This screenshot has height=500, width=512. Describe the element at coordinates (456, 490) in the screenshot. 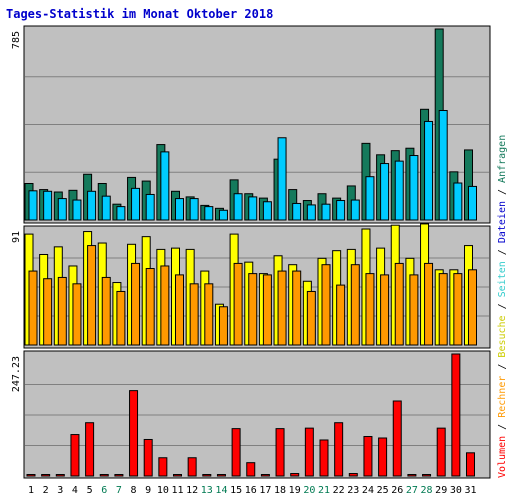

I see `x-tick-label-day-30: 30` at that location.